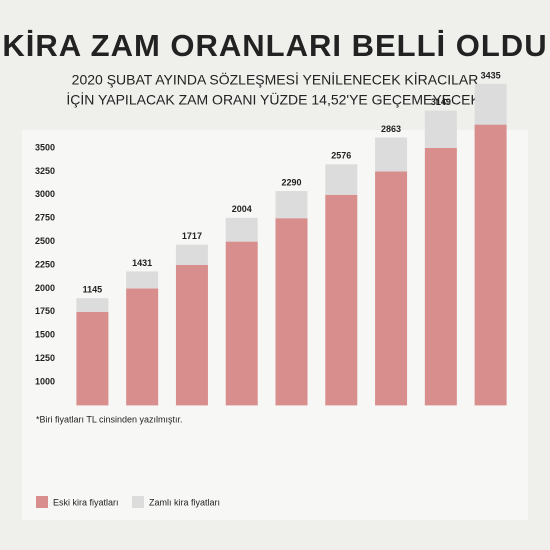 The width and height of the screenshot is (550, 550). Describe the element at coordinates (45, 241) in the screenshot. I see `y-tick-label: 2500` at that location.